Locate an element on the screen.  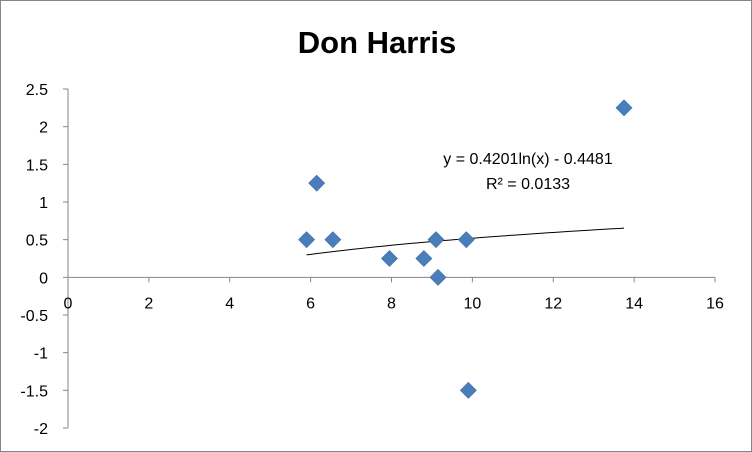
y-tick-label: 2 is located at coordinates (43, 128).